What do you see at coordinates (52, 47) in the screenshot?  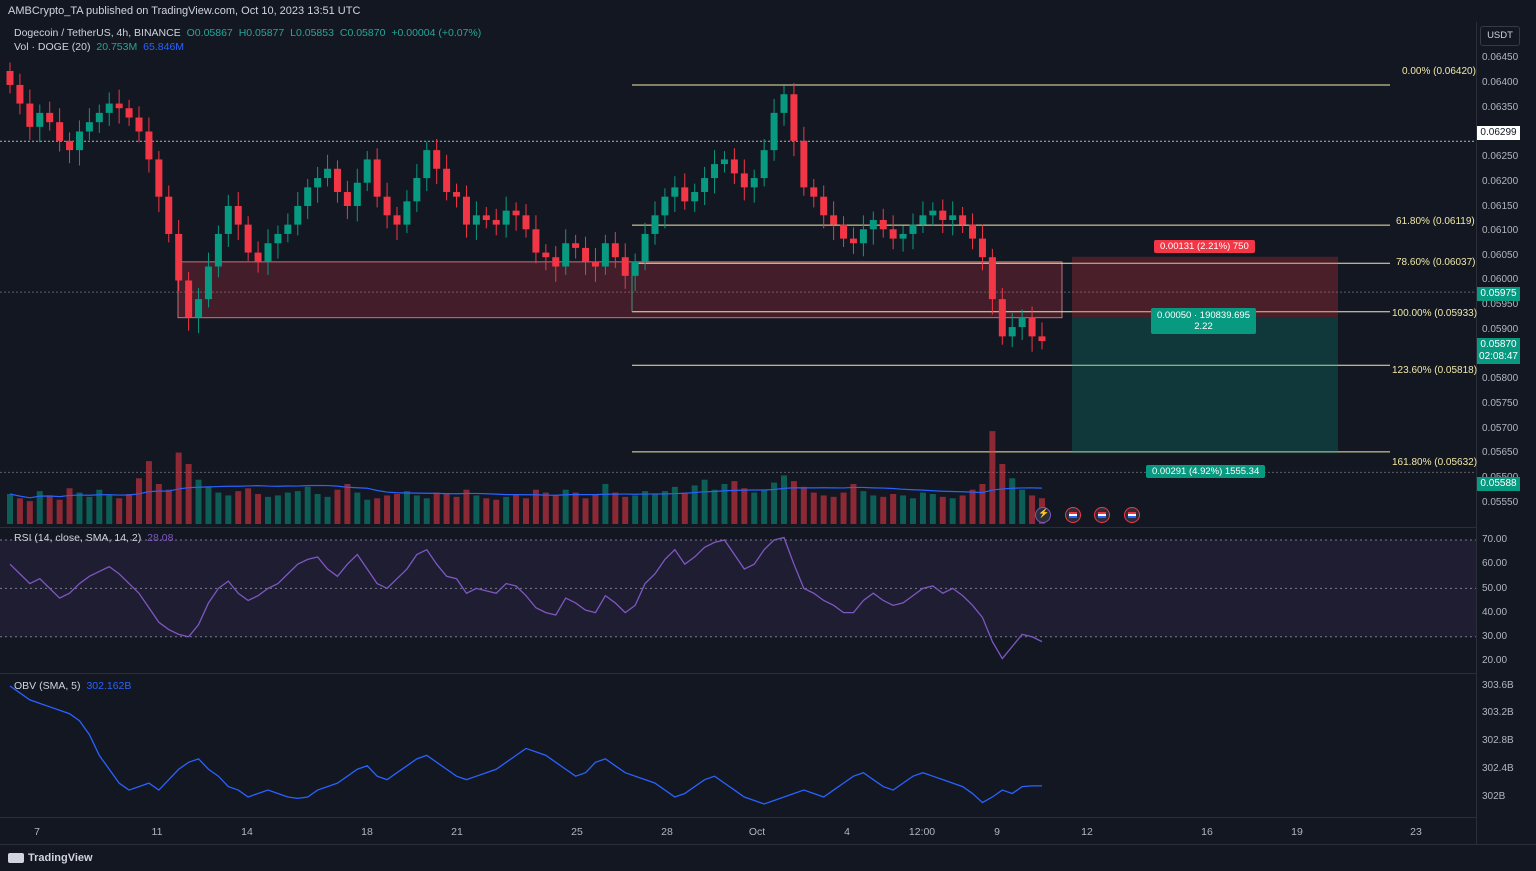 I see `volume-label: Vol · DOGE (20)` at bounding box center [52, 47].